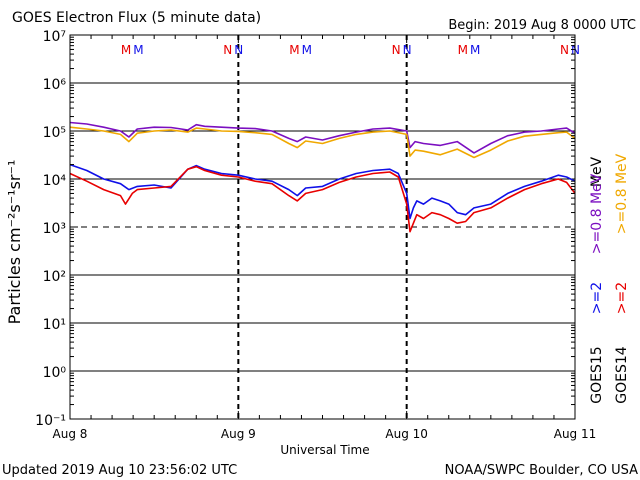  Describe the element at coordinates (406, 434) in the screenshot. I see `x-tick-label: Aug 10` at that location.